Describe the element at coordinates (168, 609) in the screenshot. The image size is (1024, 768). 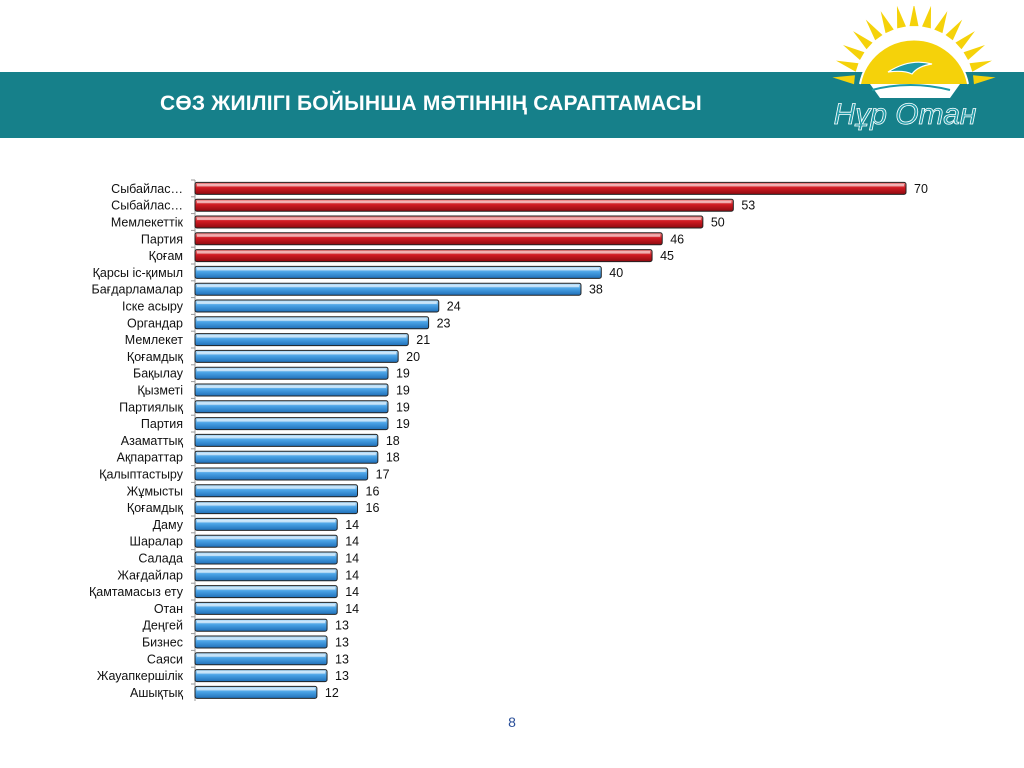
I see `category-label: Отан` at that location.